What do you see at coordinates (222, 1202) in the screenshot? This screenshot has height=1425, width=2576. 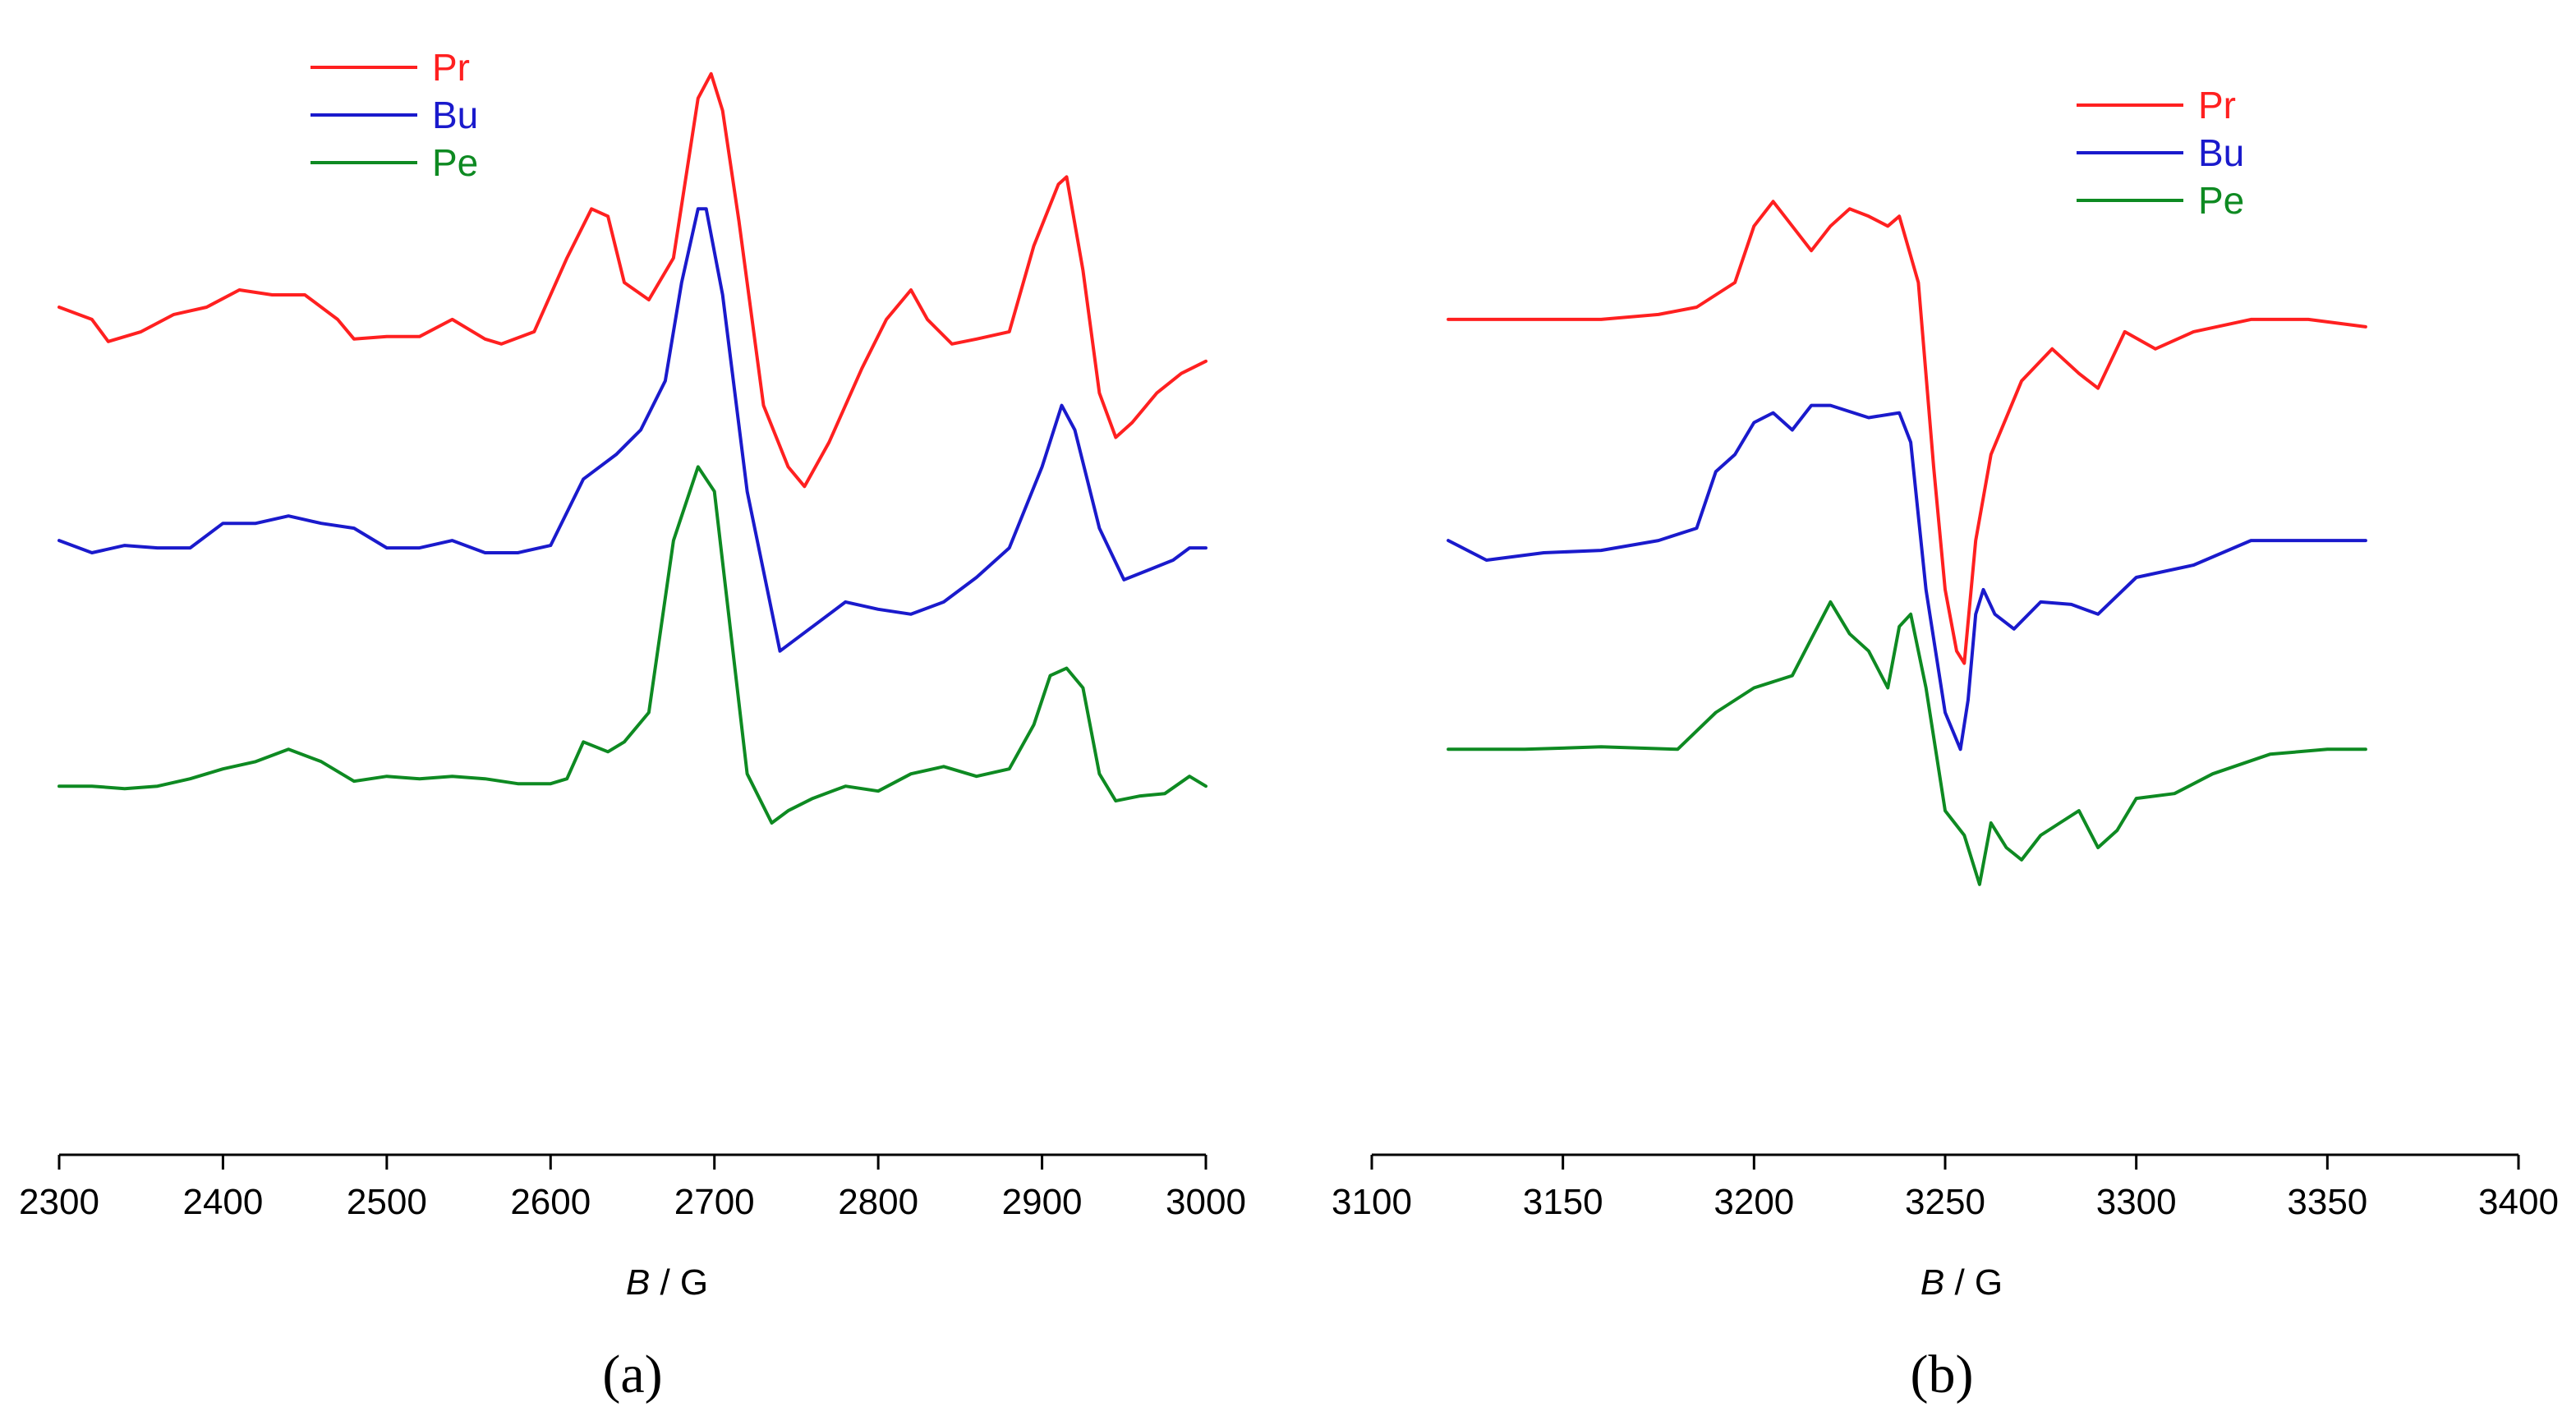 I see `x-tick-label: 2400` at bounding box center [222, 1202].